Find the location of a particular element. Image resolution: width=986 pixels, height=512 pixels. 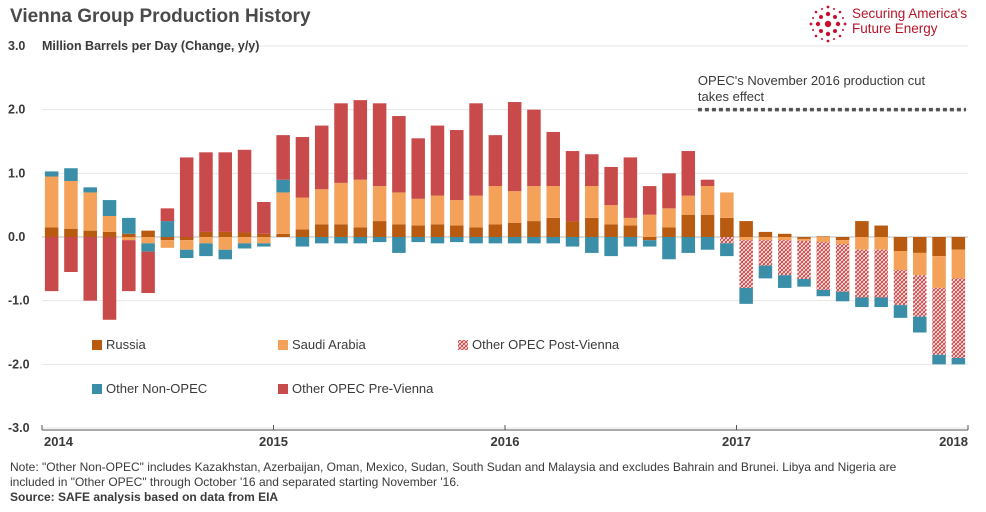

legend-label: Saudi Arabia is located at coordinates (329, 344).